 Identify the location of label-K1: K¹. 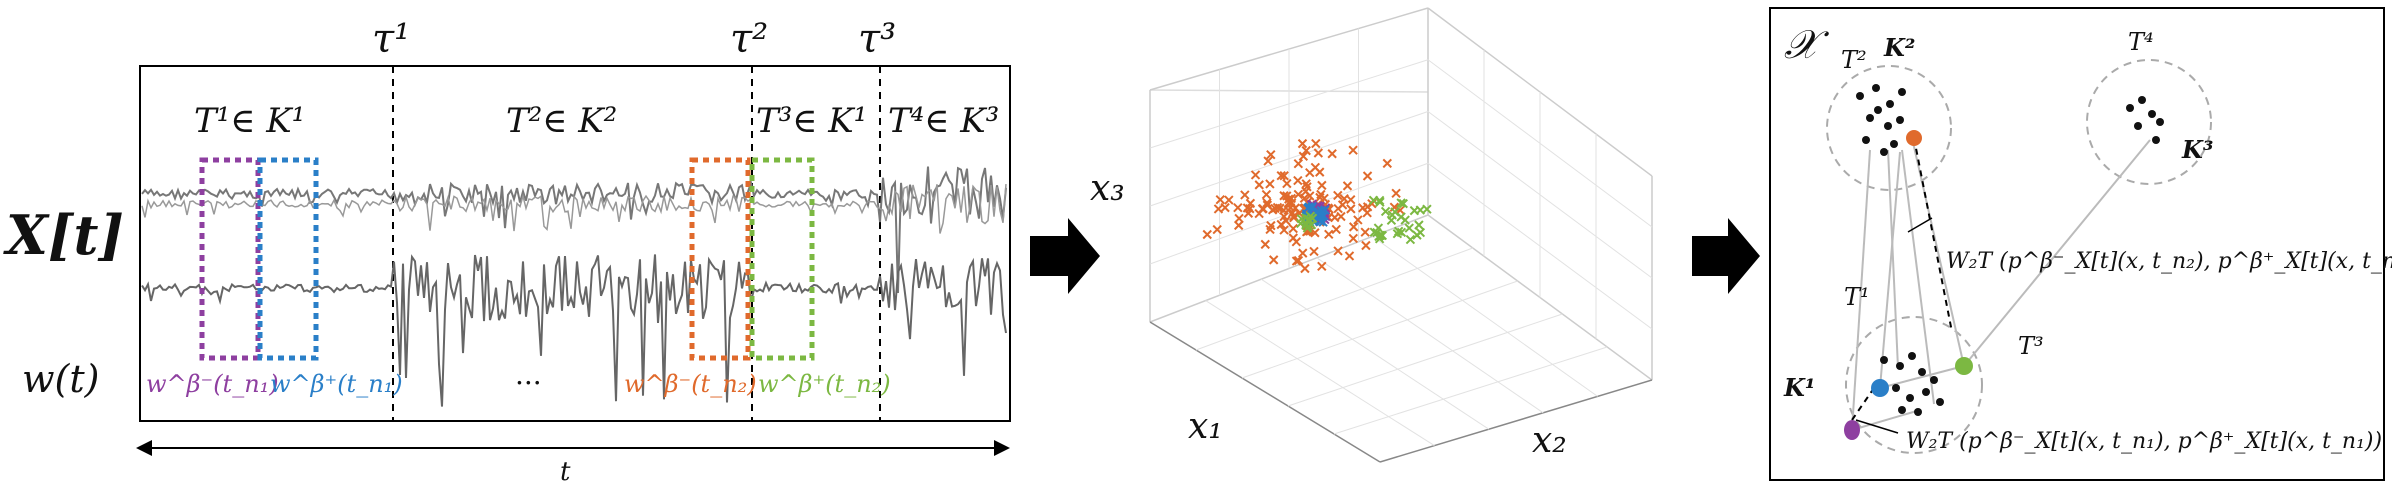
(1799, 387).